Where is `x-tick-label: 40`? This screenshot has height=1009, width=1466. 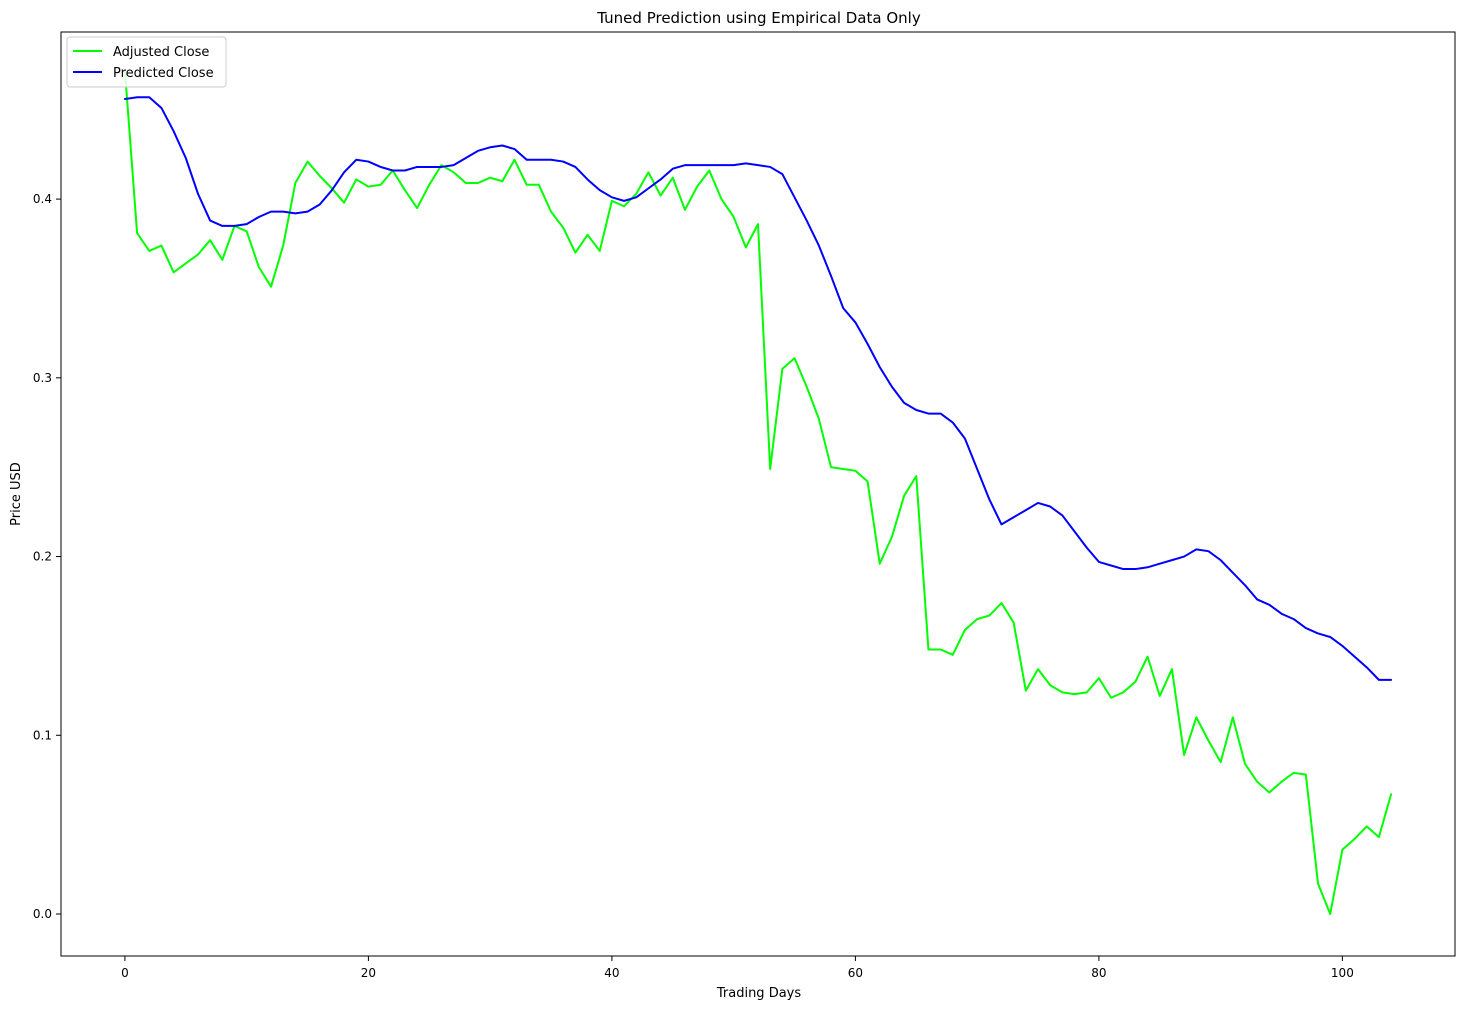 x-tick-label: 40 is located at coordinates (611, 973).